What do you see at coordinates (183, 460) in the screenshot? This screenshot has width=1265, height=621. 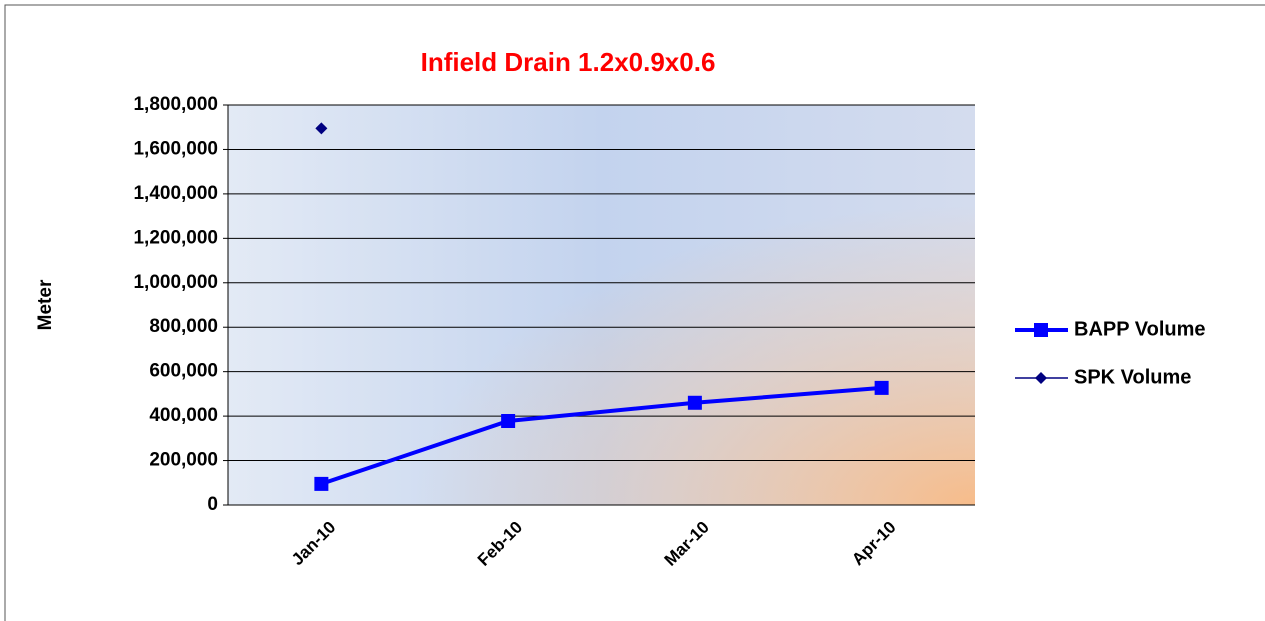 I see `y-tick-label: 200,000` at bounding box center [183, 460].